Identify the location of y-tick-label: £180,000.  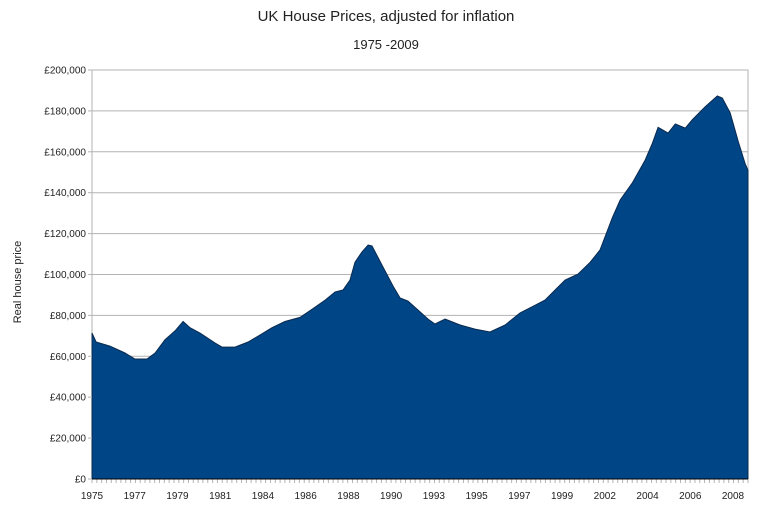
(65, 111).